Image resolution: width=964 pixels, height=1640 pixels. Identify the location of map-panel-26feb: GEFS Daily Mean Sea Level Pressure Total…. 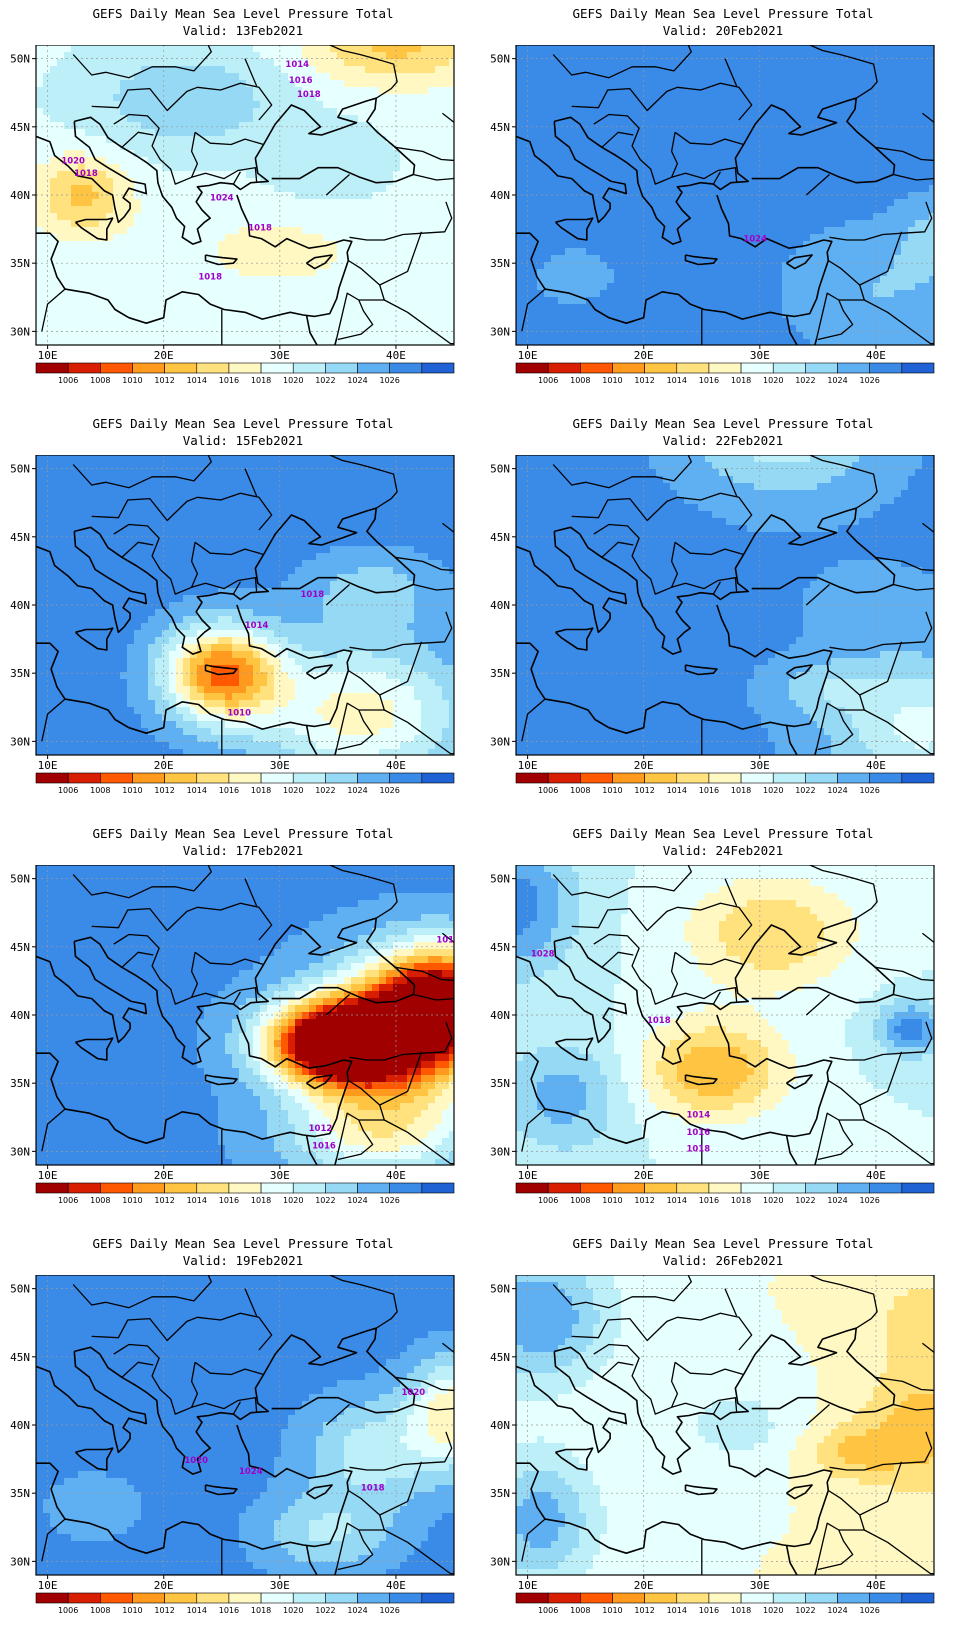
(723, 1435).